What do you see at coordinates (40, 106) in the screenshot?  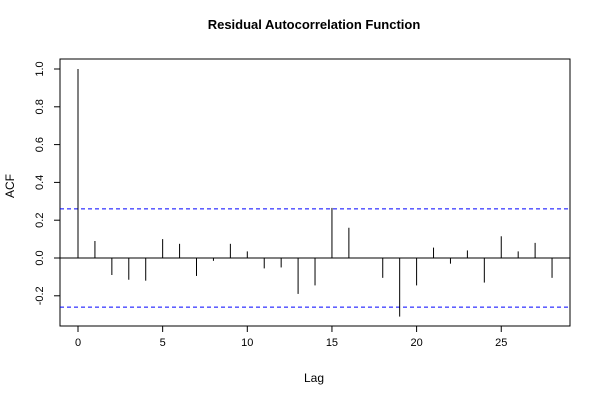 I see `y-tick-label: 0.8` at bounding box center [40, 106].